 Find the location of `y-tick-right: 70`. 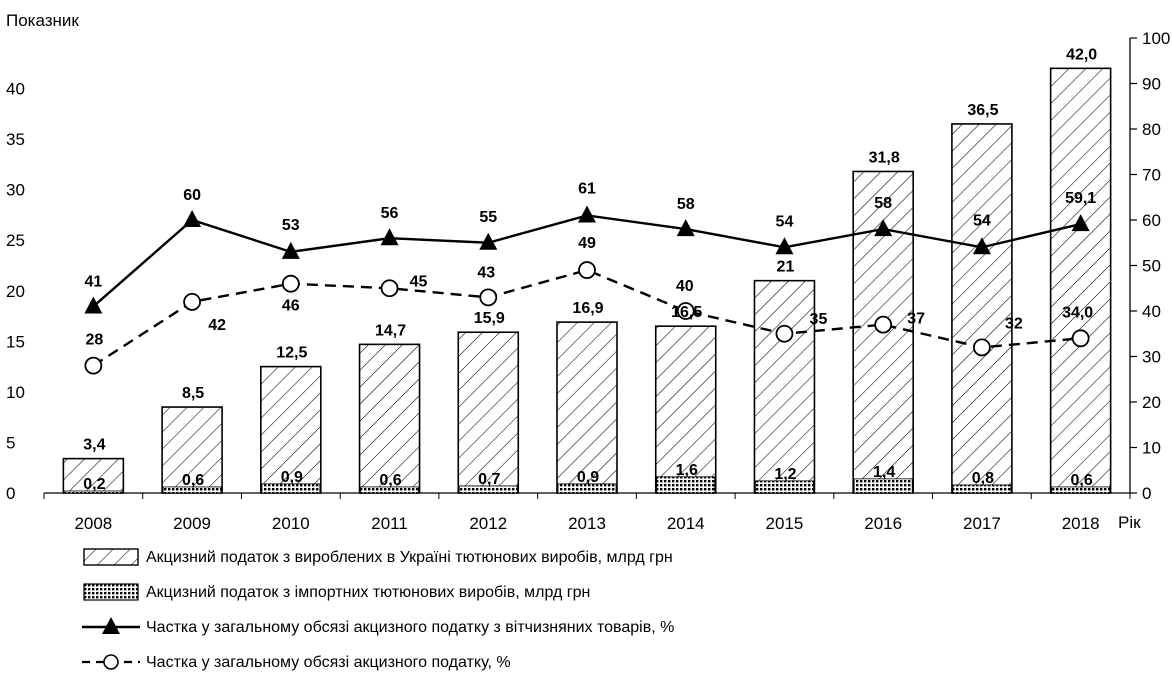

y-tick-right: 70 is located at coordinates (1151, 175).